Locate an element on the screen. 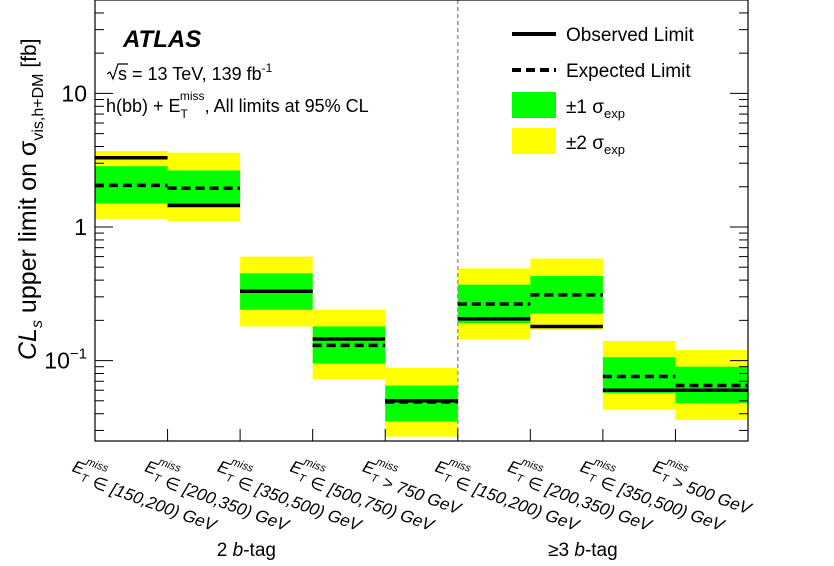  legend-band2-symbol: ±2 σ is located at coordinates (585, 143).